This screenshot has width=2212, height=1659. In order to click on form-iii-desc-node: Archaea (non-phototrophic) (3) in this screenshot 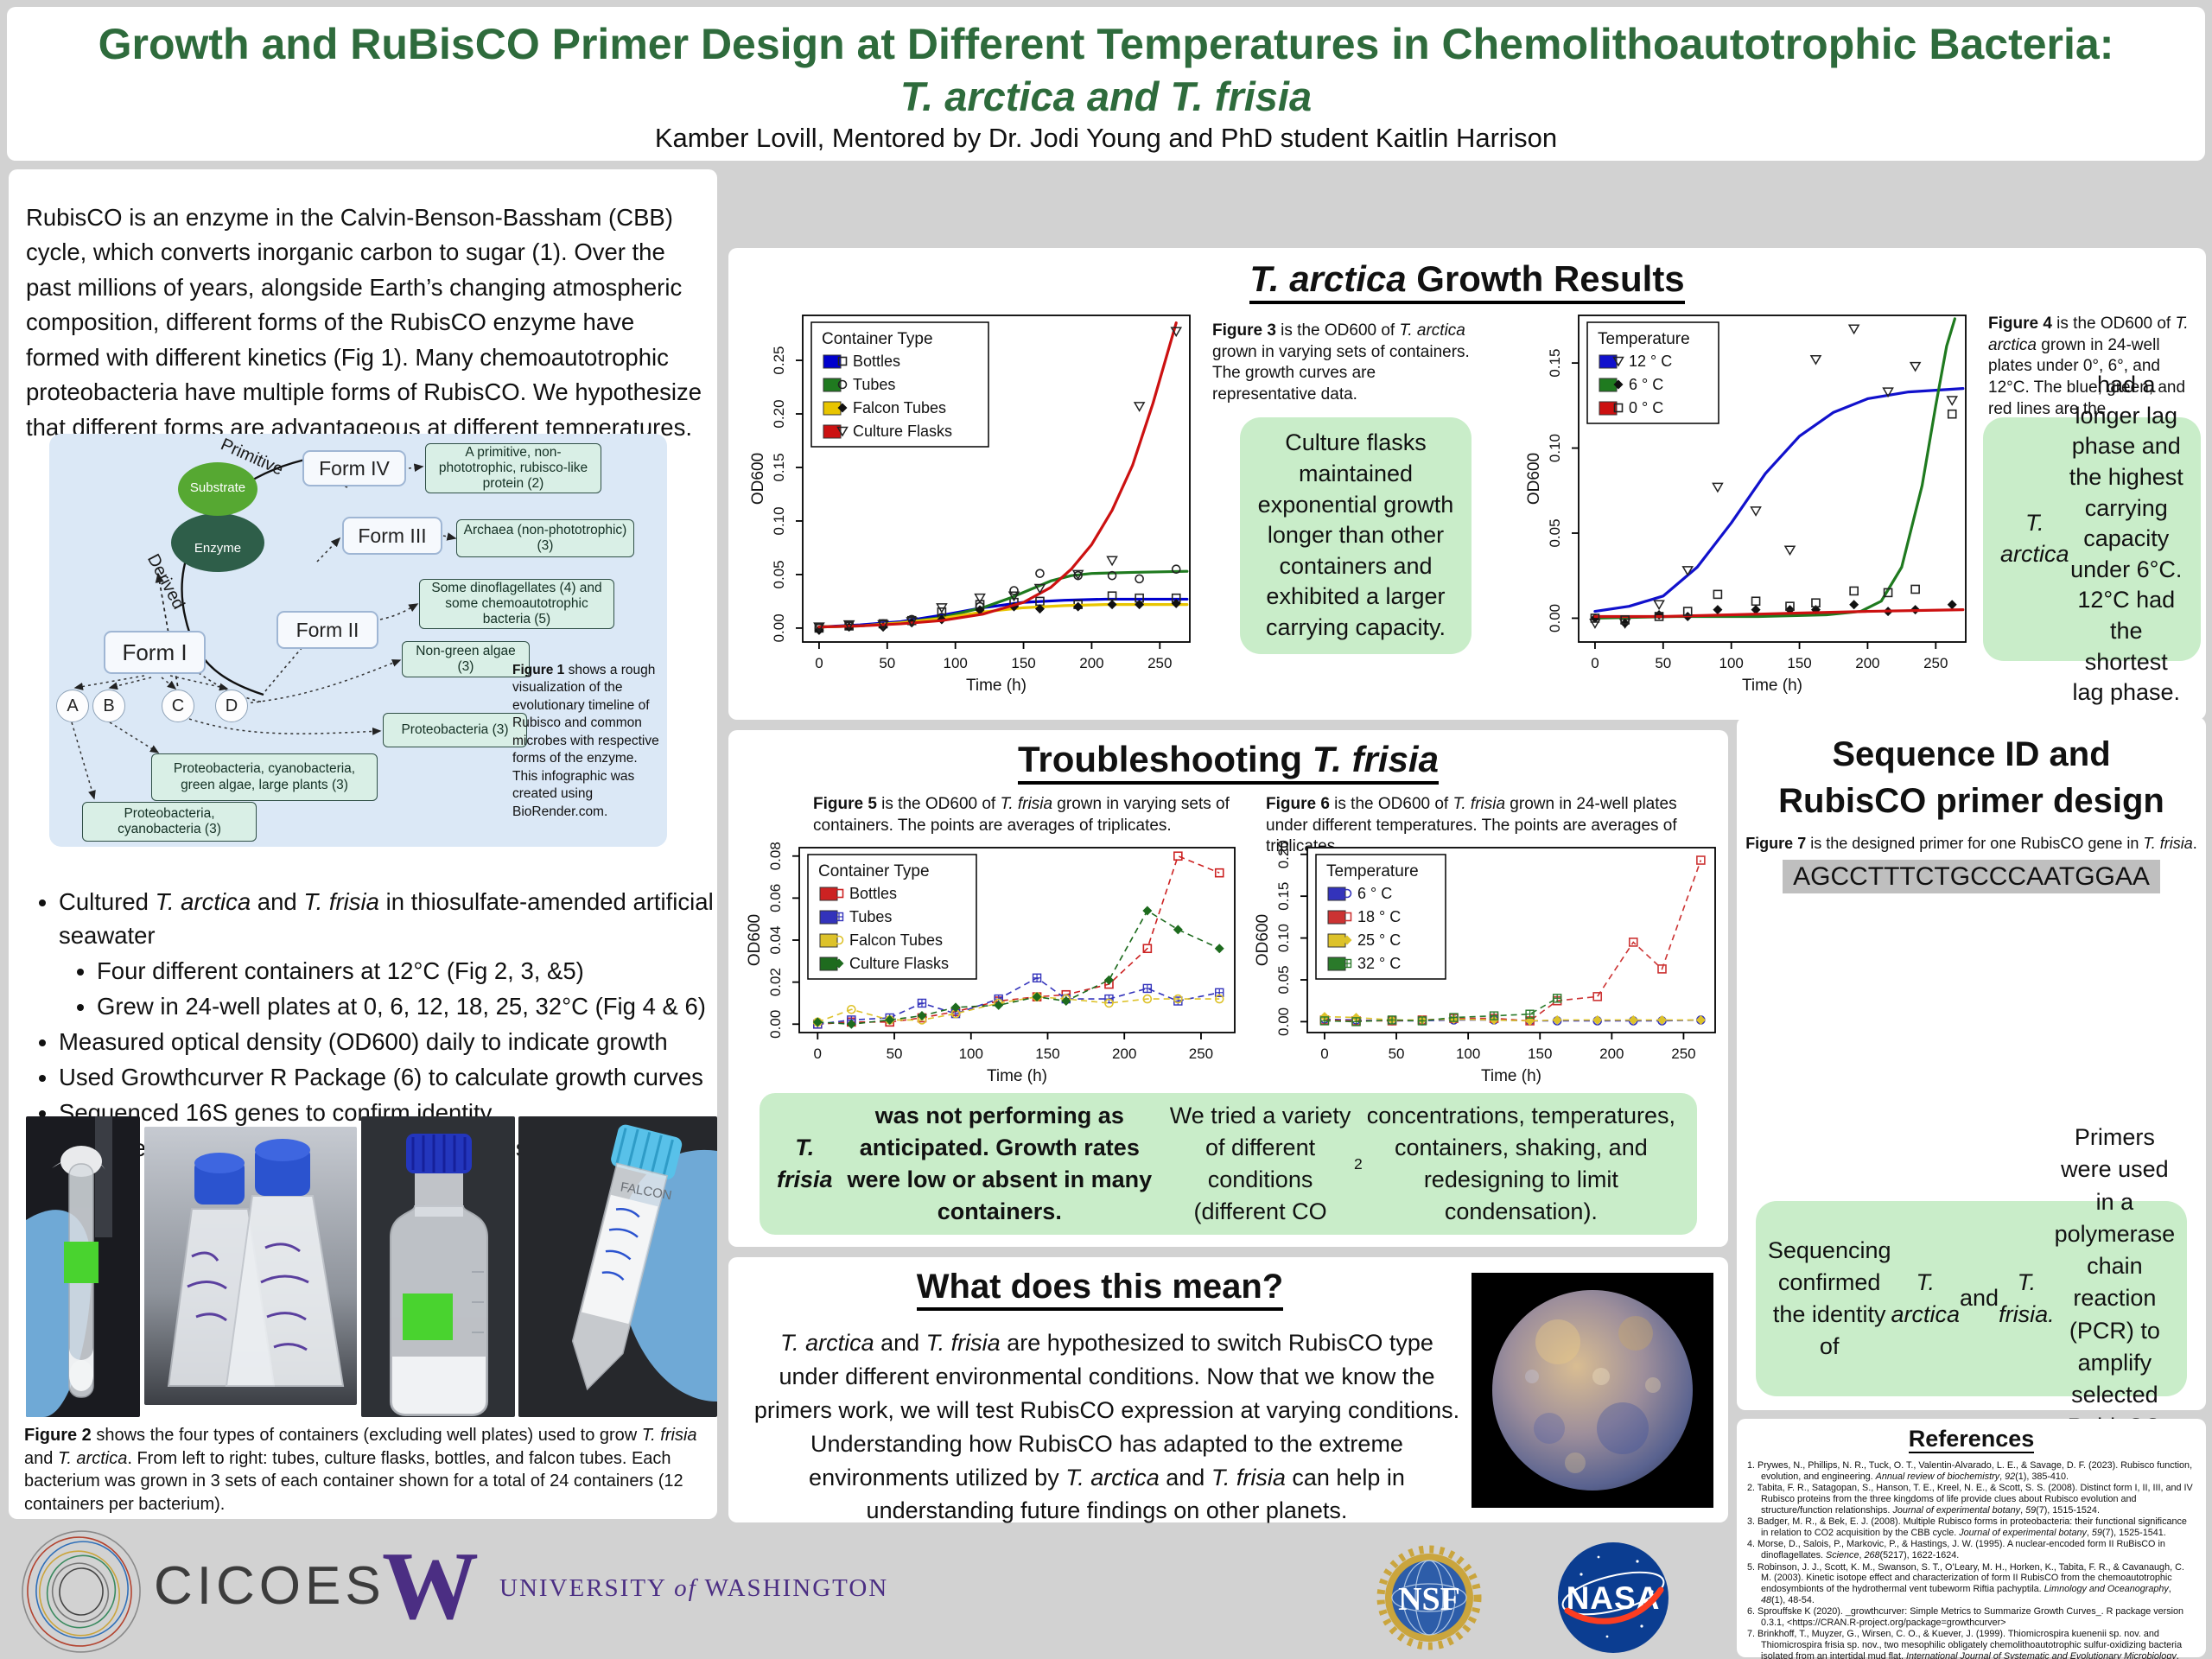, I will do `click(545, 538)`.